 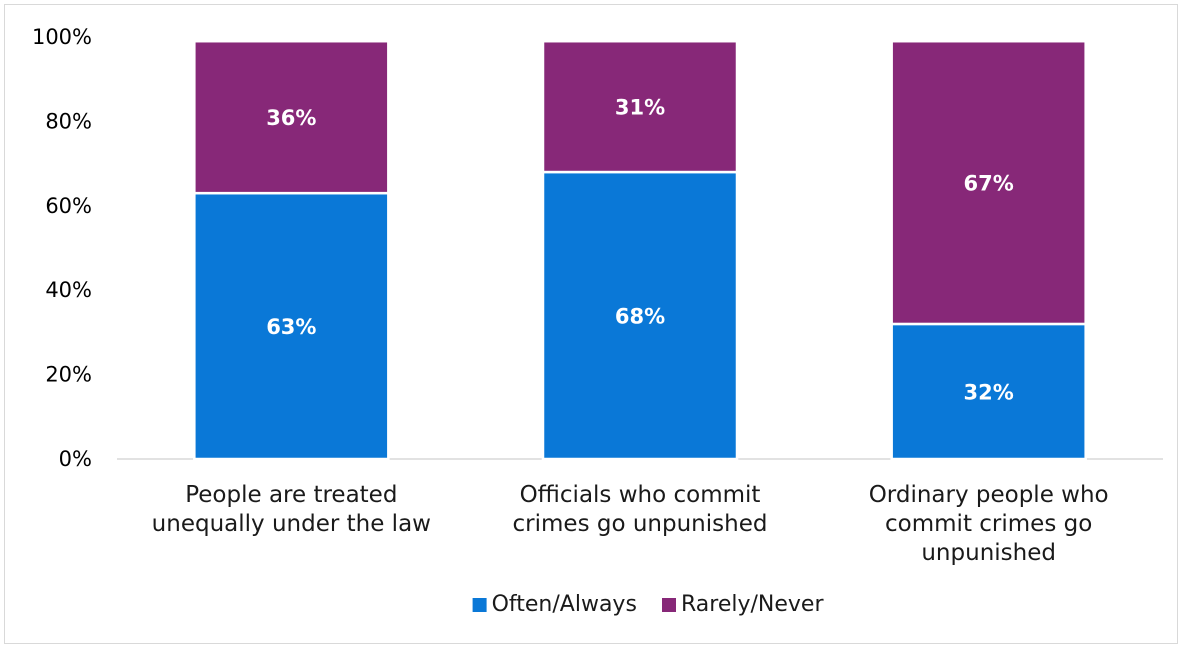 What do you see at coordinates (640, 317) in the screenshot?
I see `data-label: 68%` at bounding box center [640, 317].